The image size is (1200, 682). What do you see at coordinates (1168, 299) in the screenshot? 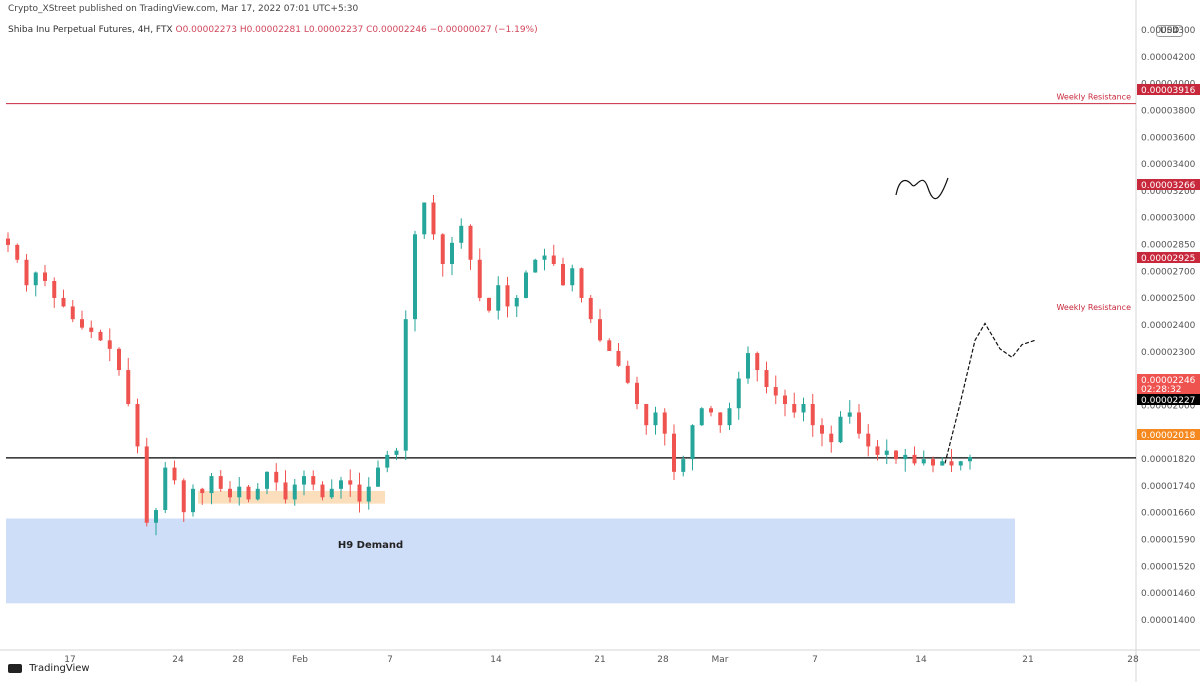
I see `y-axis-tick: 0.00002500` at bounding box center [1168, 299].